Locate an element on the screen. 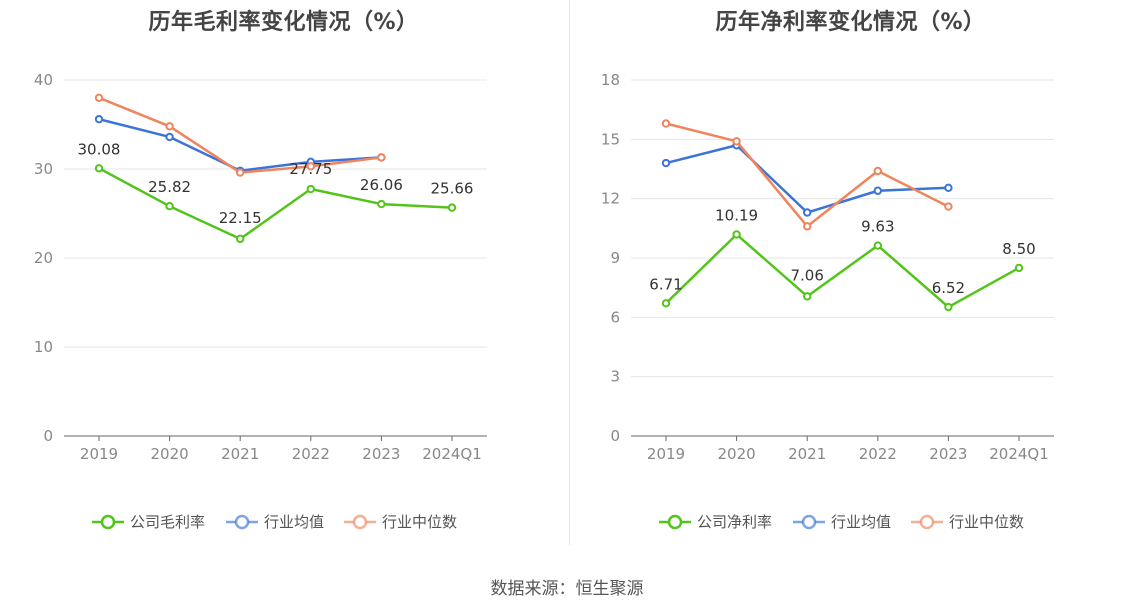 This screenshot has height=612, width=1134. data-source-note: 数据来源：恒生聚源 is located at coordinates (567, 589).